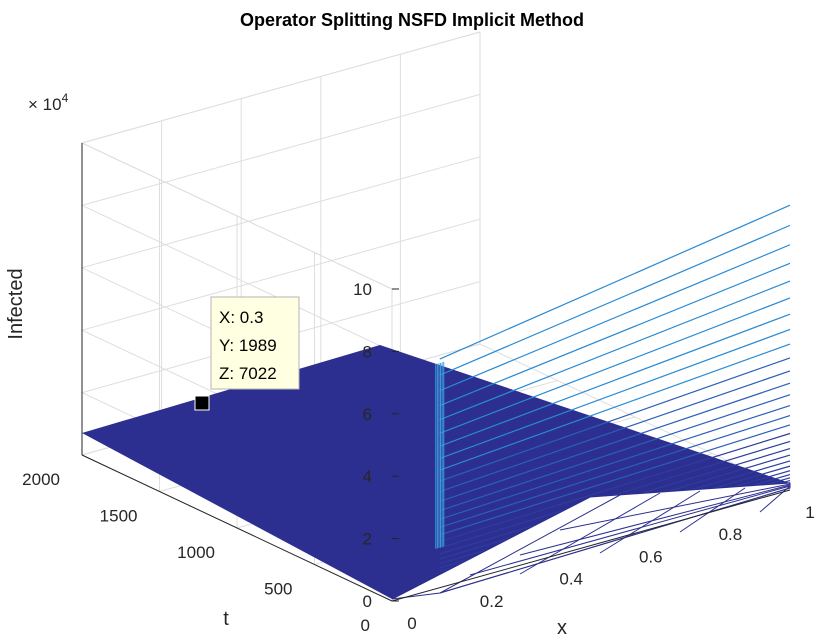 Image resolution: width=824 pixels, height=641 pixels. I want to click on x-tick-label: 0.2, so click(492, 601).